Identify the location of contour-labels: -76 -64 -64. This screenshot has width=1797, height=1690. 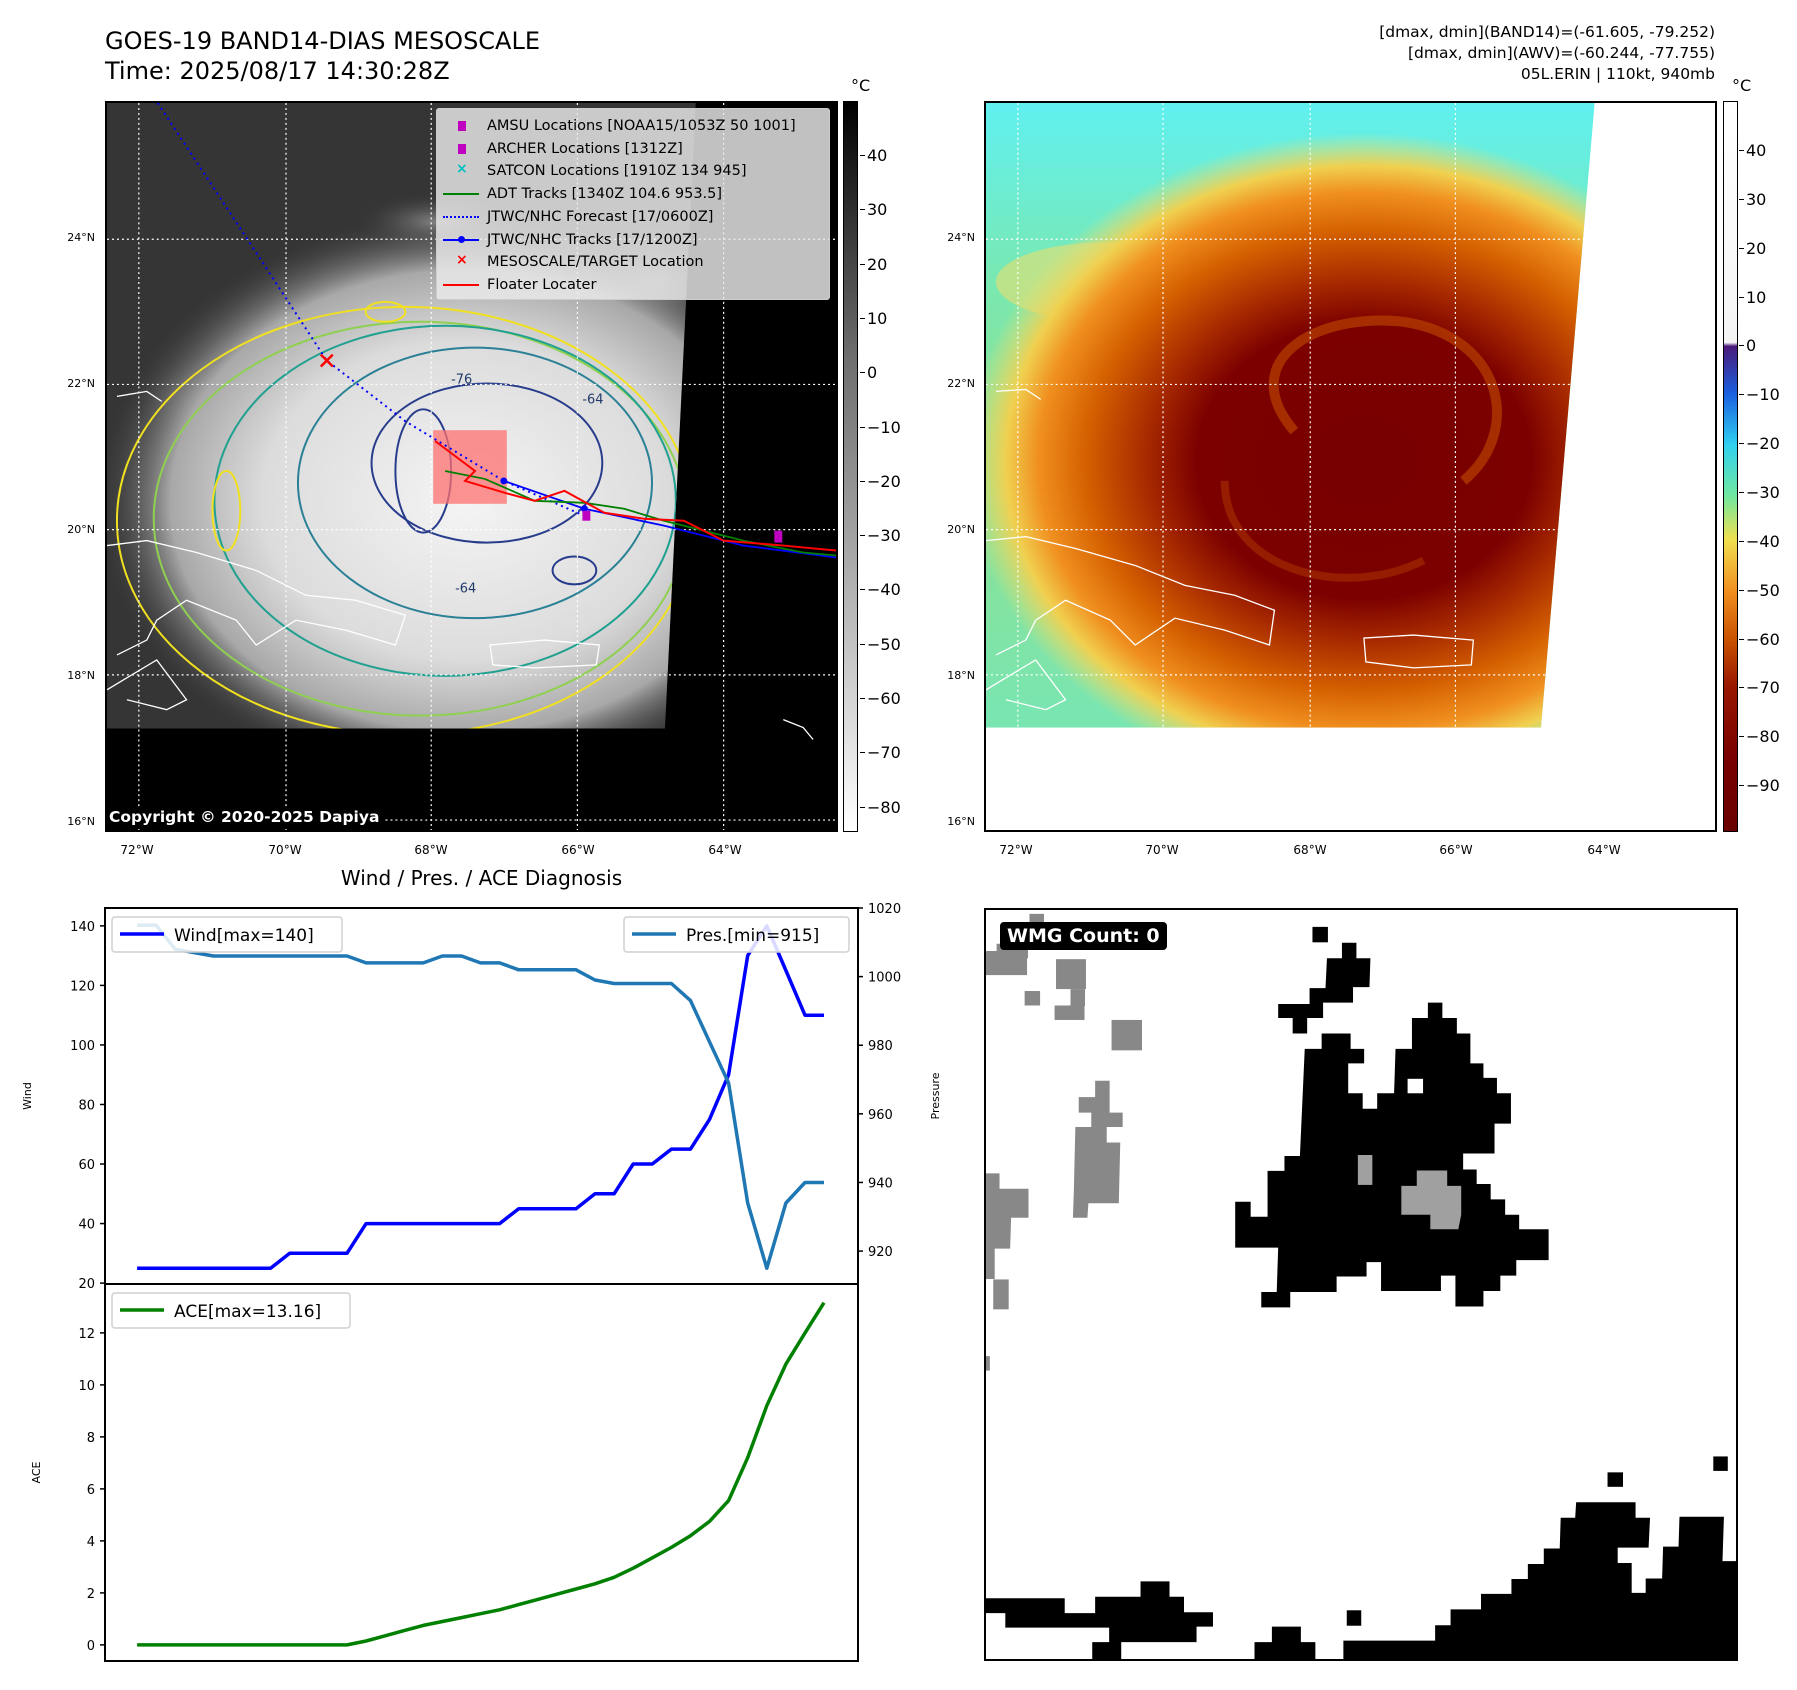
(527, 484).